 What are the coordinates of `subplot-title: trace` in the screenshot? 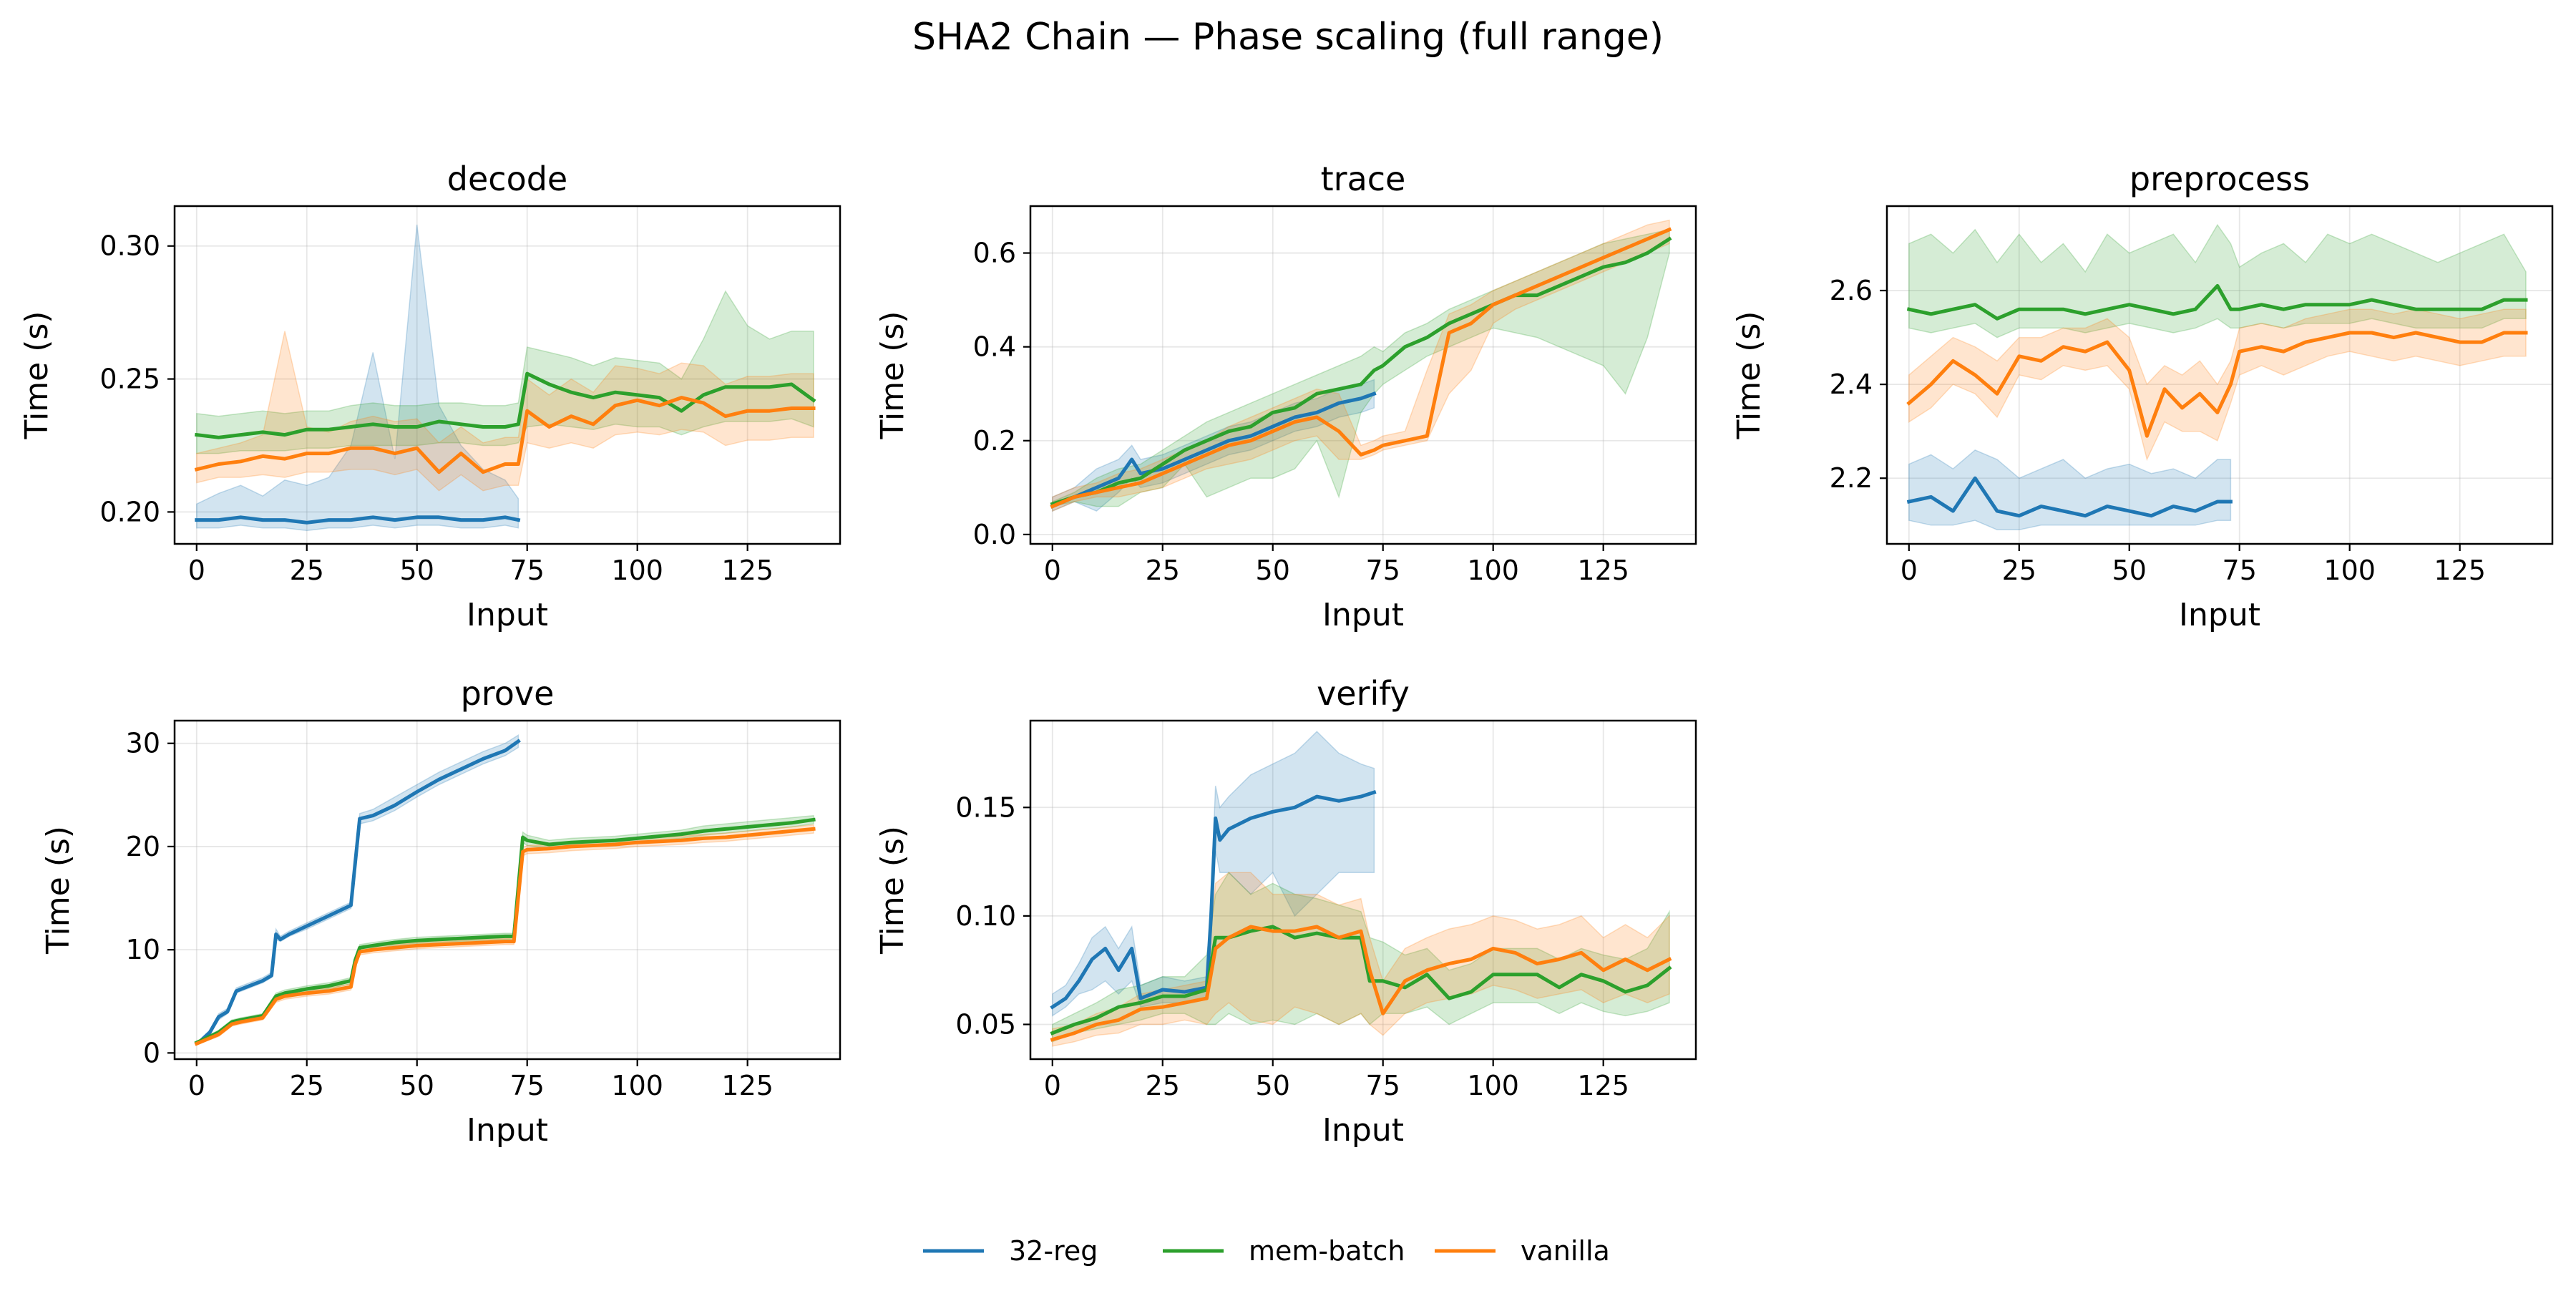 It's located at (1363, 179).